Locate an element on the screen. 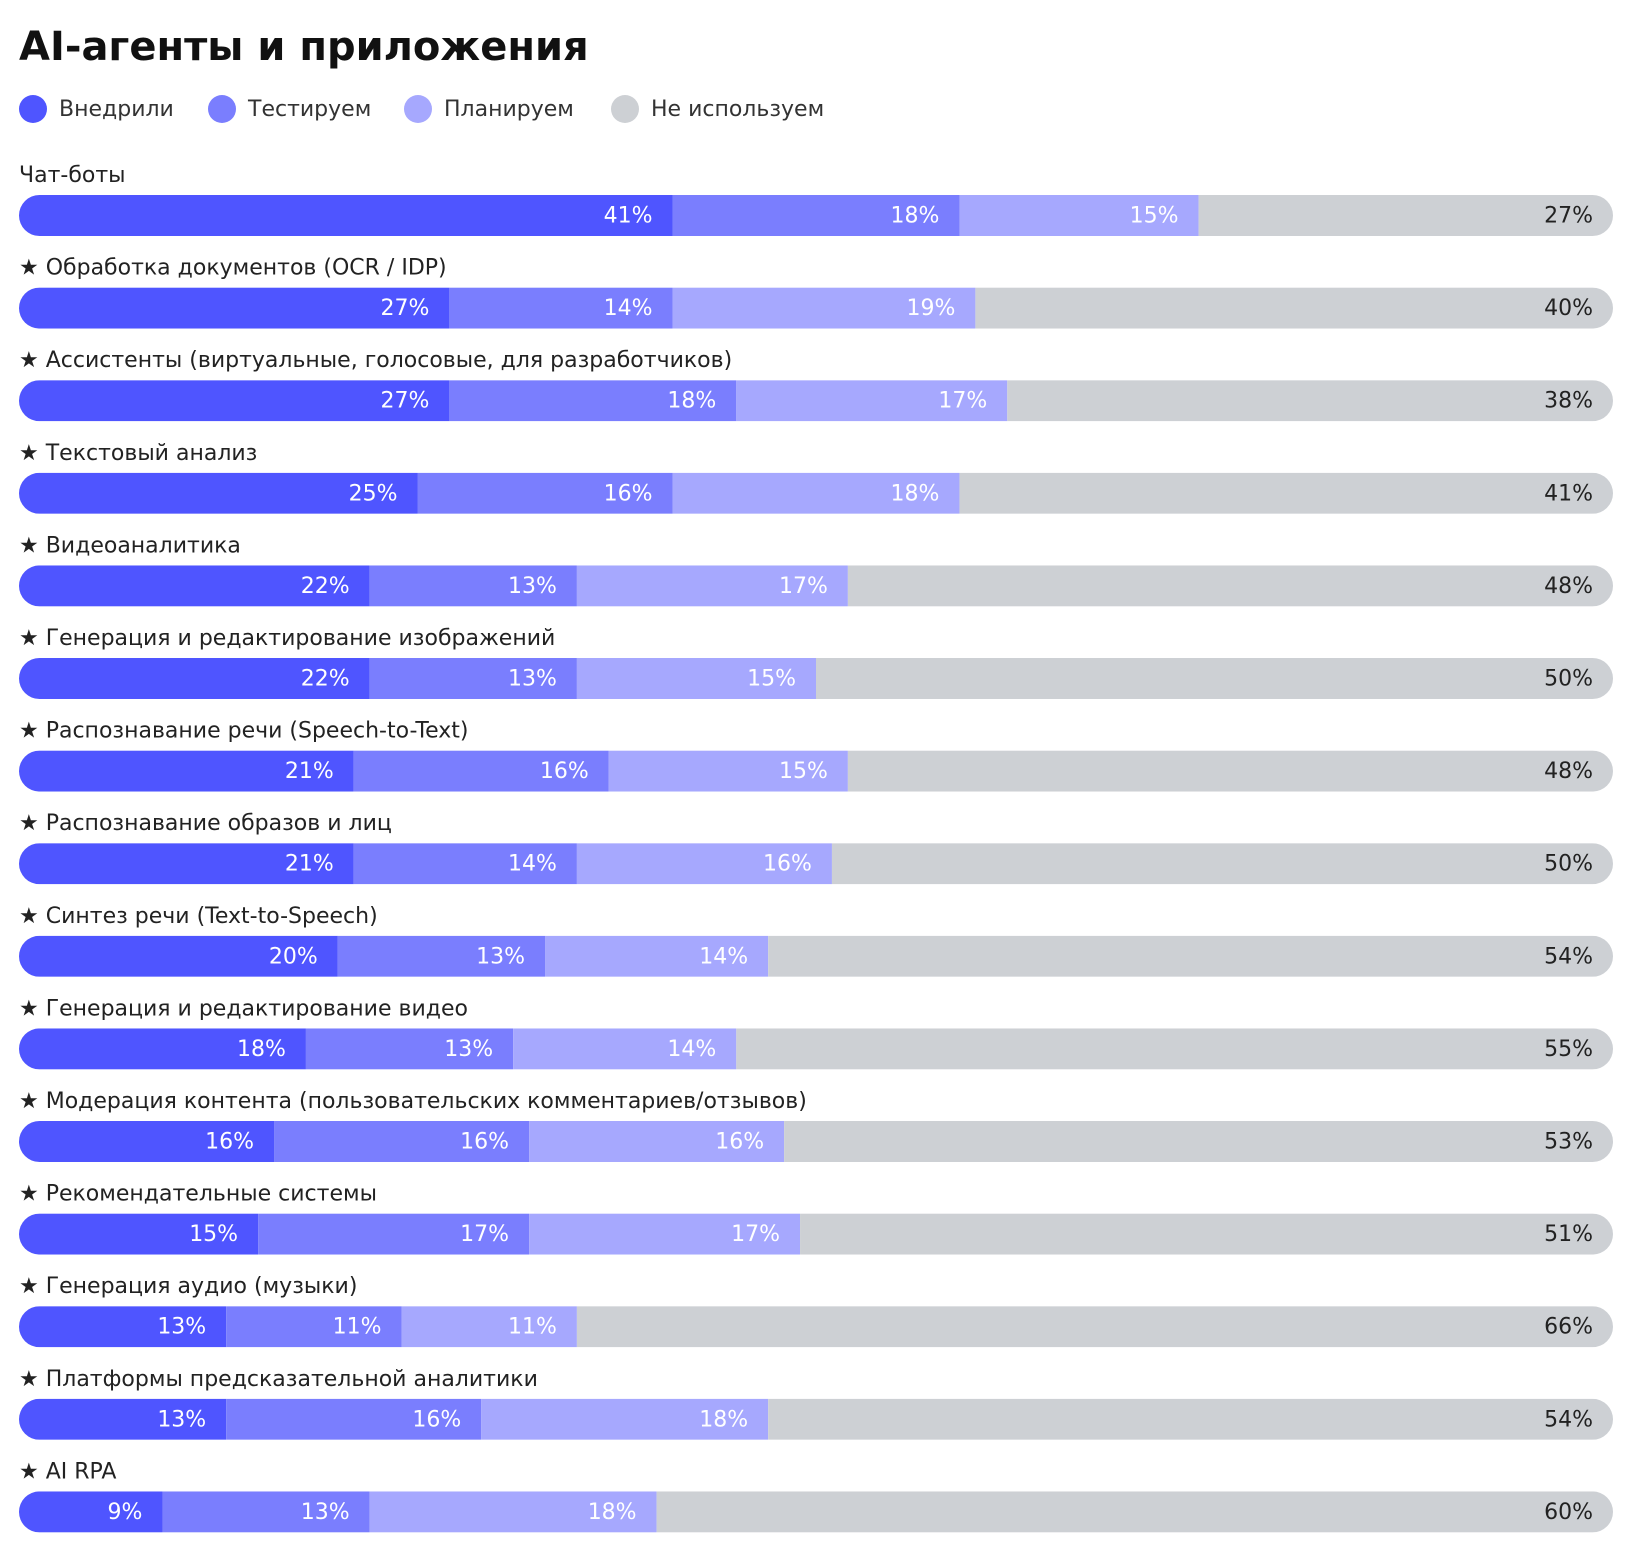 The image size is (1632, 1567). category-label: ★ Распознавание образов и лиц is located at coordinates (205, 823).